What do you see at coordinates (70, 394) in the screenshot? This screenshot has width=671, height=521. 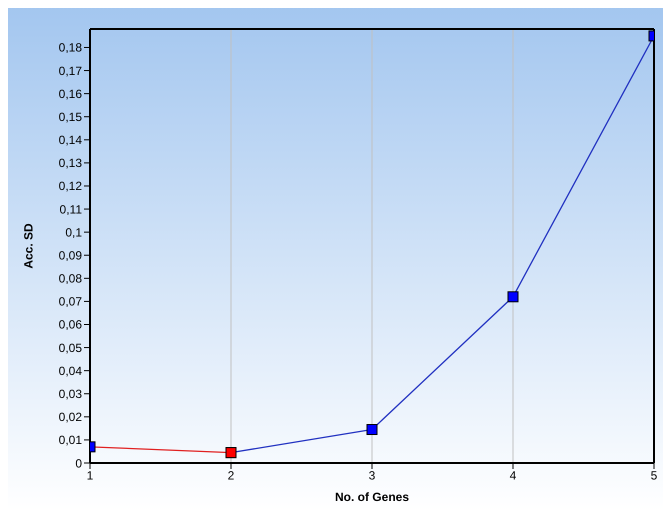 I see `y-tick-label: 0,03` at bounding box center [70, 394].